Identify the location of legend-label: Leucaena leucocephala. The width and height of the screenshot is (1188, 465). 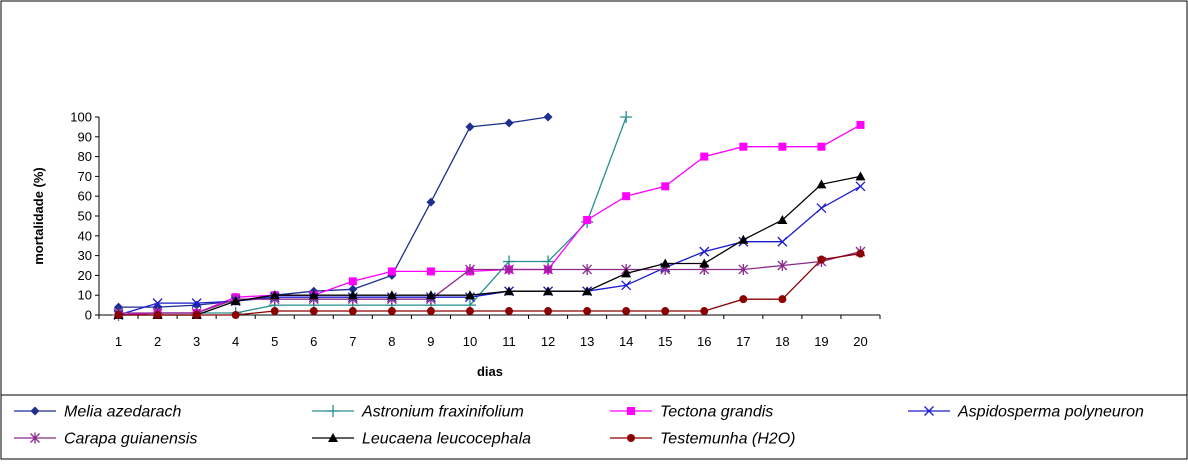
(446, 439).